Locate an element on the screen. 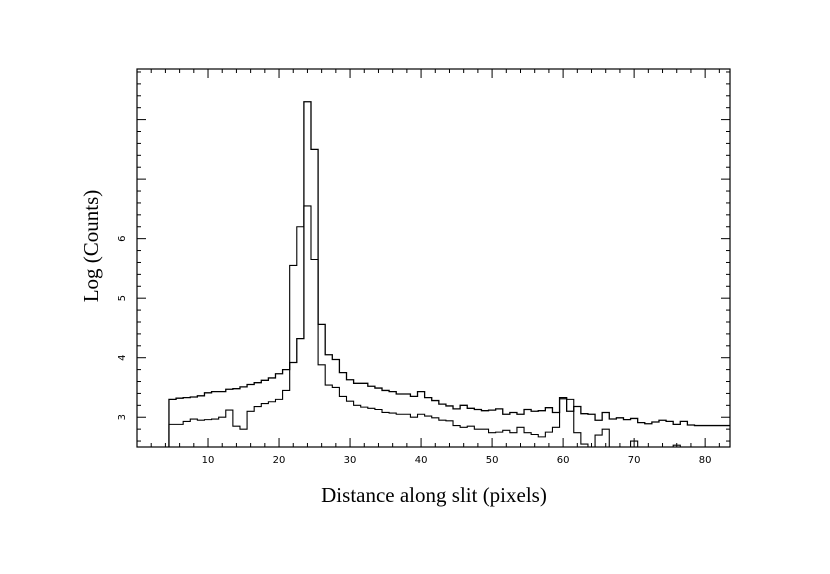  x-tick-label: 40 is located at coordinates (421, 460).